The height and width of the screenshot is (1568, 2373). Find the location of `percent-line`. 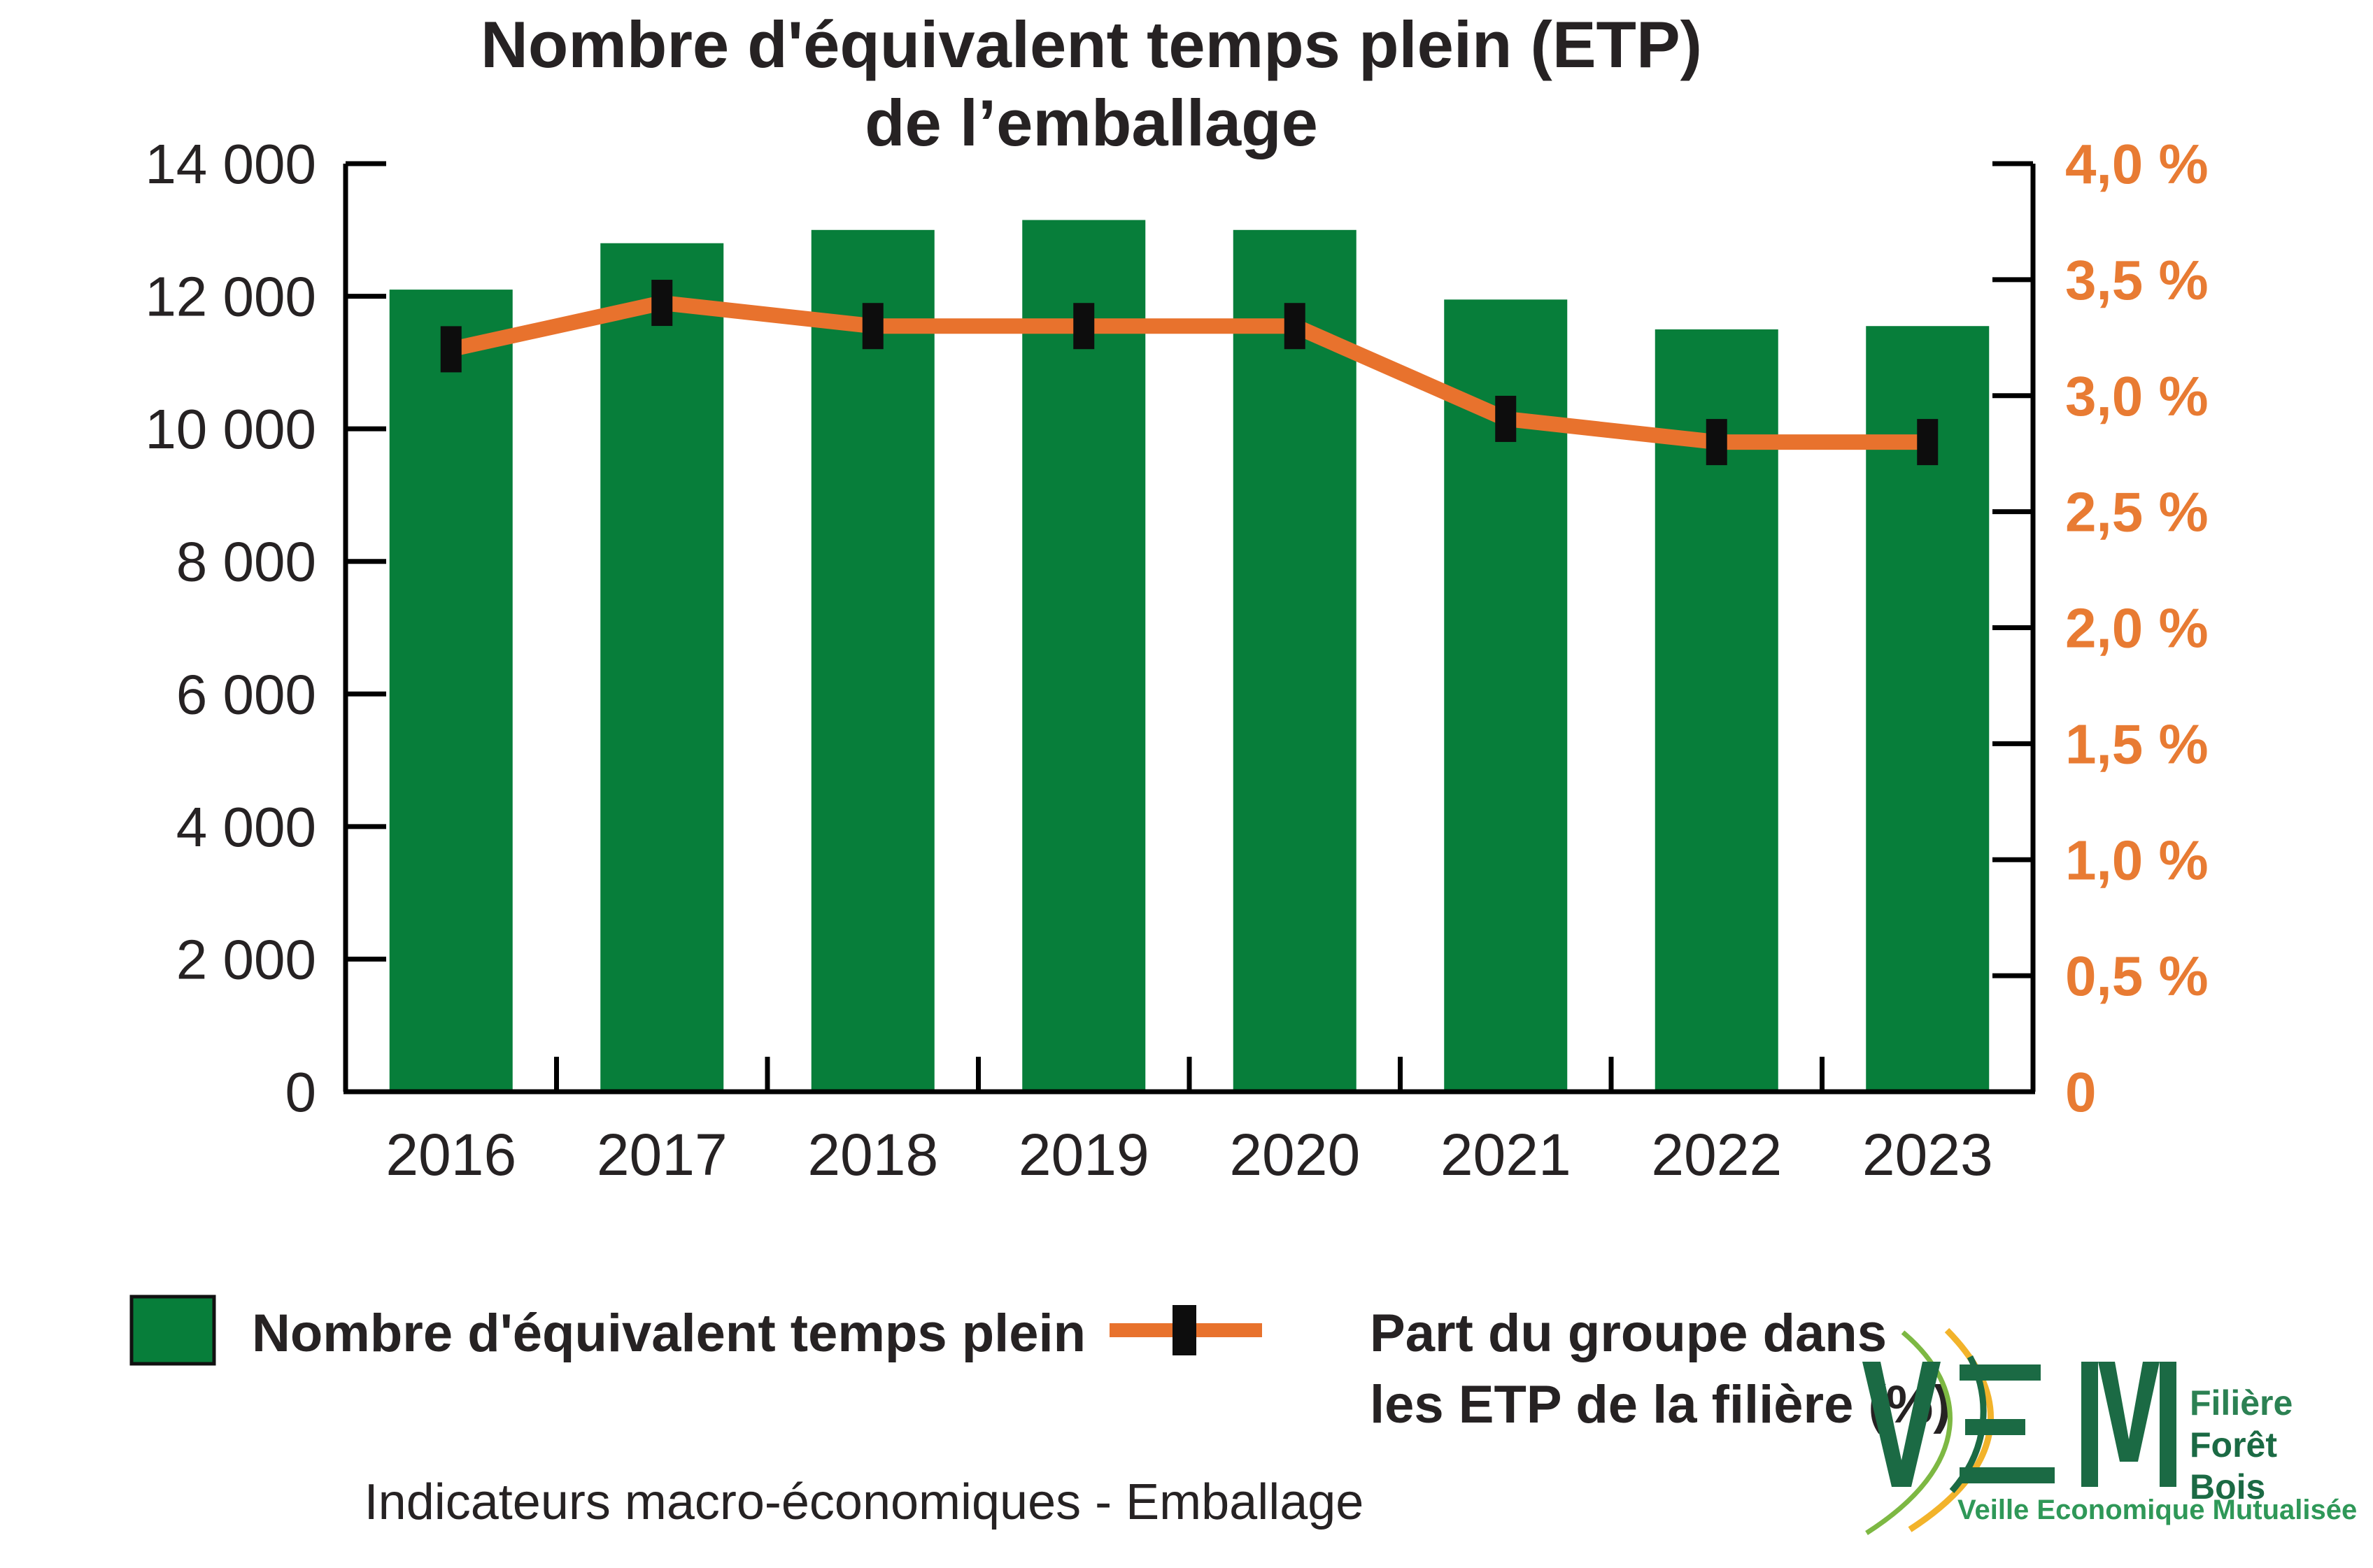

percent-line is located at coordinates (1188, 373).